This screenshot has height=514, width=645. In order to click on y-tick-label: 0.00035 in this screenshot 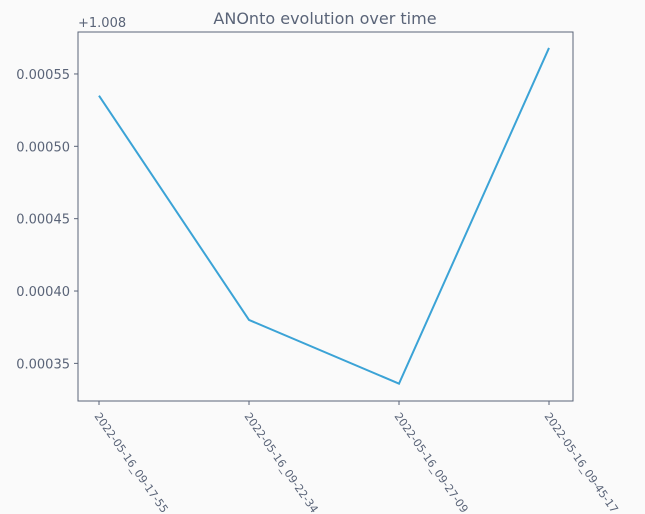, I will do `click(43, 364)`.